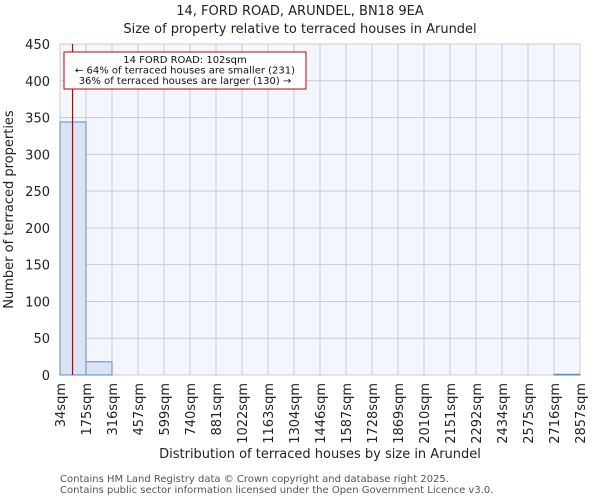  Describe the element at coordinates (300, 11) in the screenshot. I see `chart-title: 14, FORD ROAD, ARUNDEL, BN18 9EA` at that location.